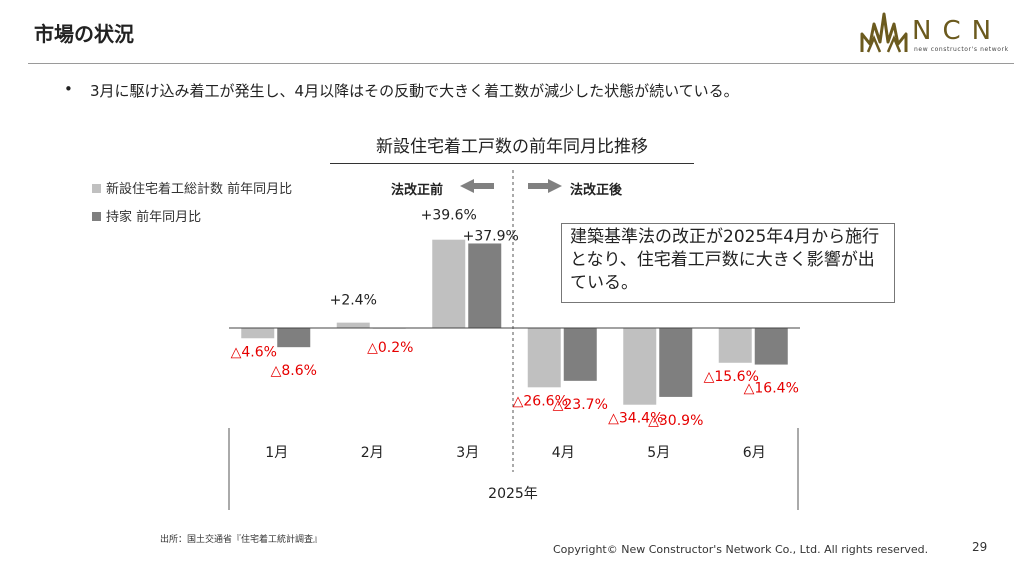 This screenshot has height=576, width=1024. Describe the element at coordinates (276, 453) in the screenshot. I see `x-tick-label: 1月` at that location.